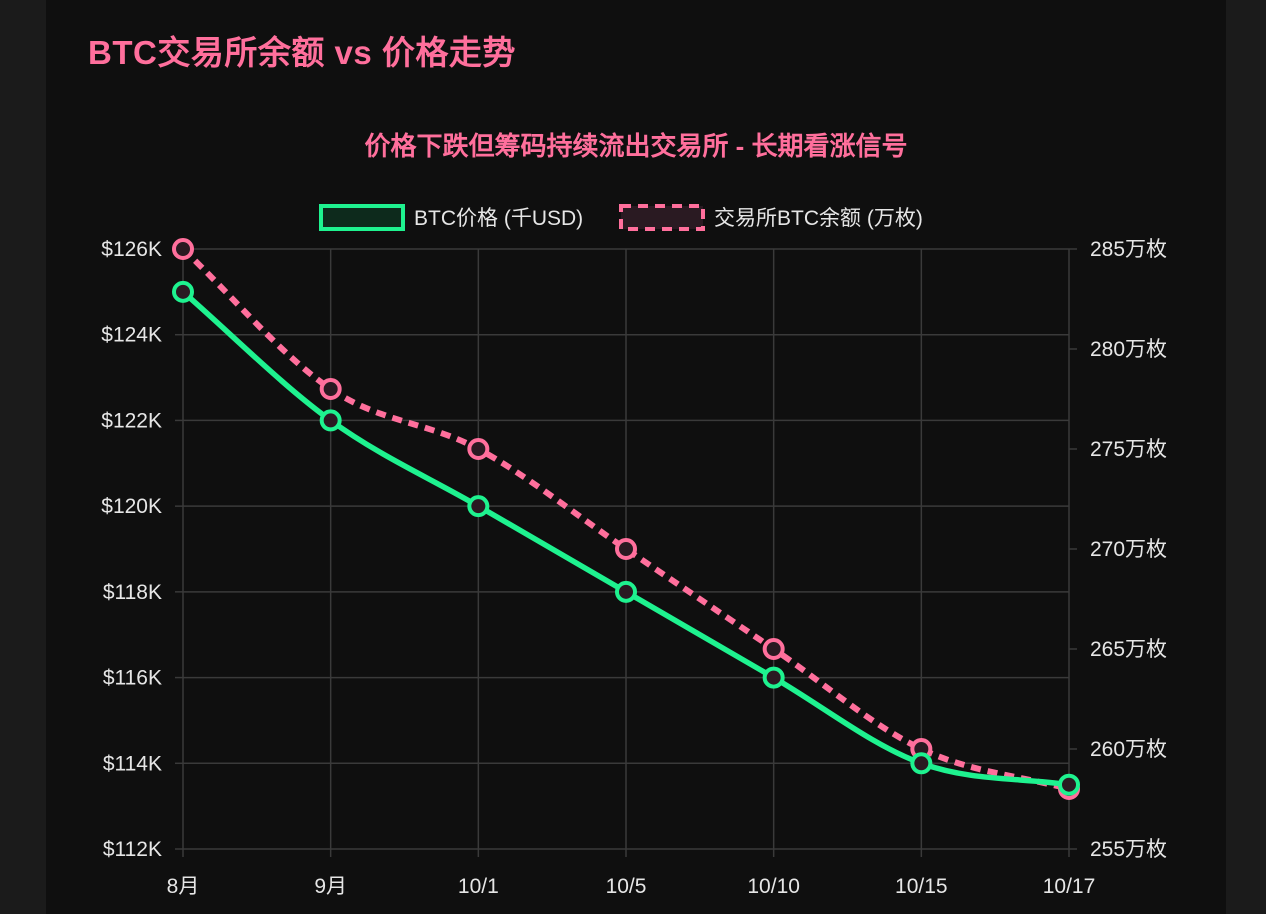  Describe the element at coordinates (1069, 886) in the screenshot. I see `x-tick-label: 10/17` at that location.